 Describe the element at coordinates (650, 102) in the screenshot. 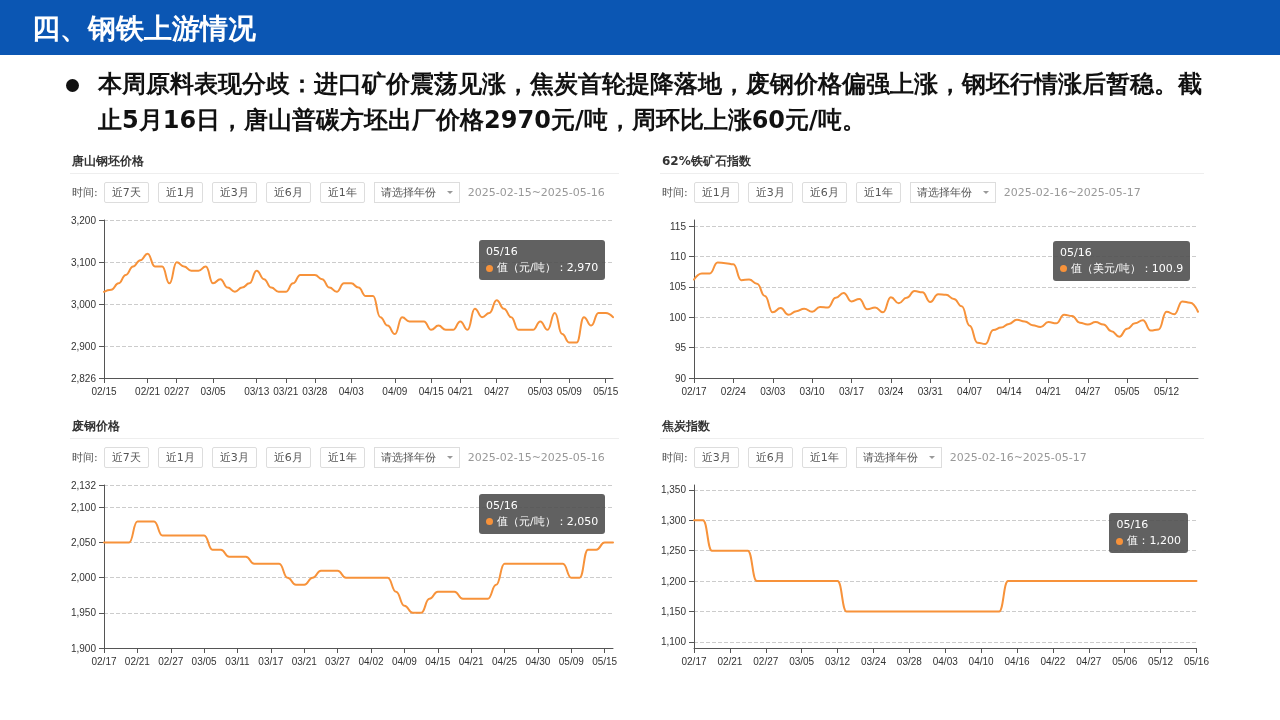

I see `text: 本周原料表现分歧：进口矿价震荡见涨，焦炭首轮提降落地，废钢价格偏强上涨，钢坯行情涨后暂稳。截止5月16日，唐山普碳方坯出厂价格2970元/吨，周环比上涨60元/吨。` at that location.